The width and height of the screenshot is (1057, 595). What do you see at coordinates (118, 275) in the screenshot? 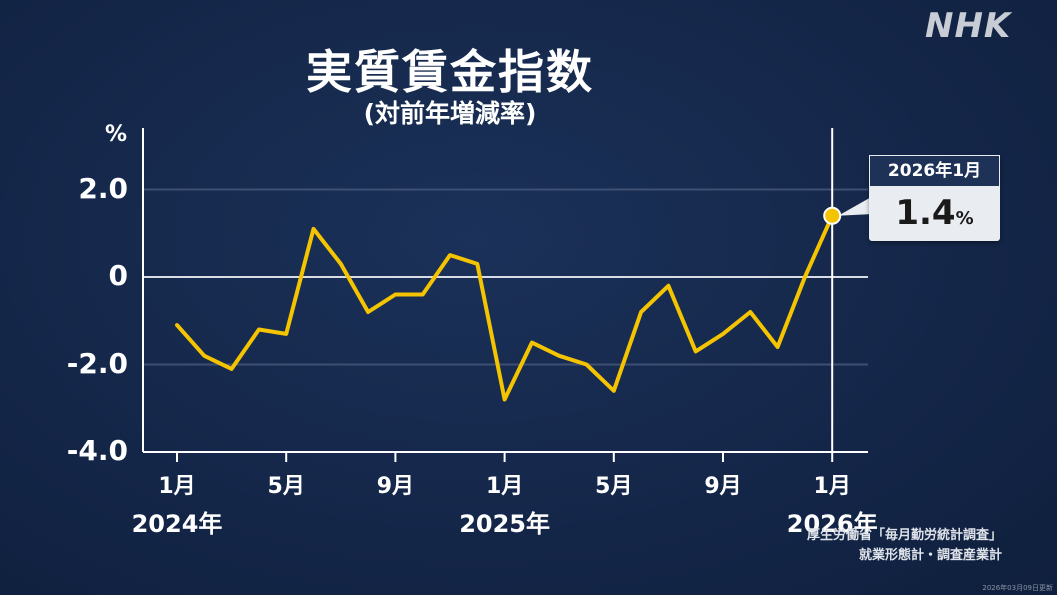
I see `y-tick-label: 0` at bounding box center [118, 275].